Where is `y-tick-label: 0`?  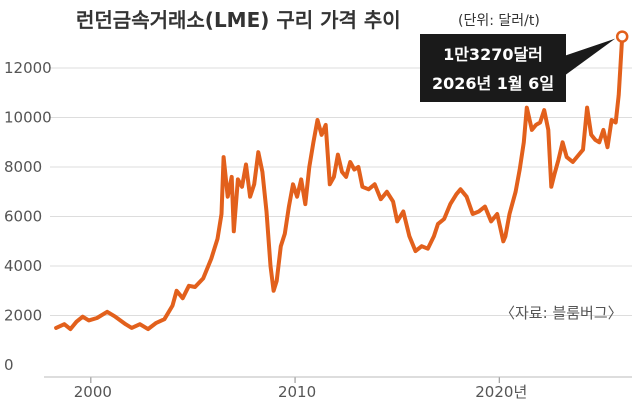 y-tick-label: 0 is located at coordinates (9, 365).